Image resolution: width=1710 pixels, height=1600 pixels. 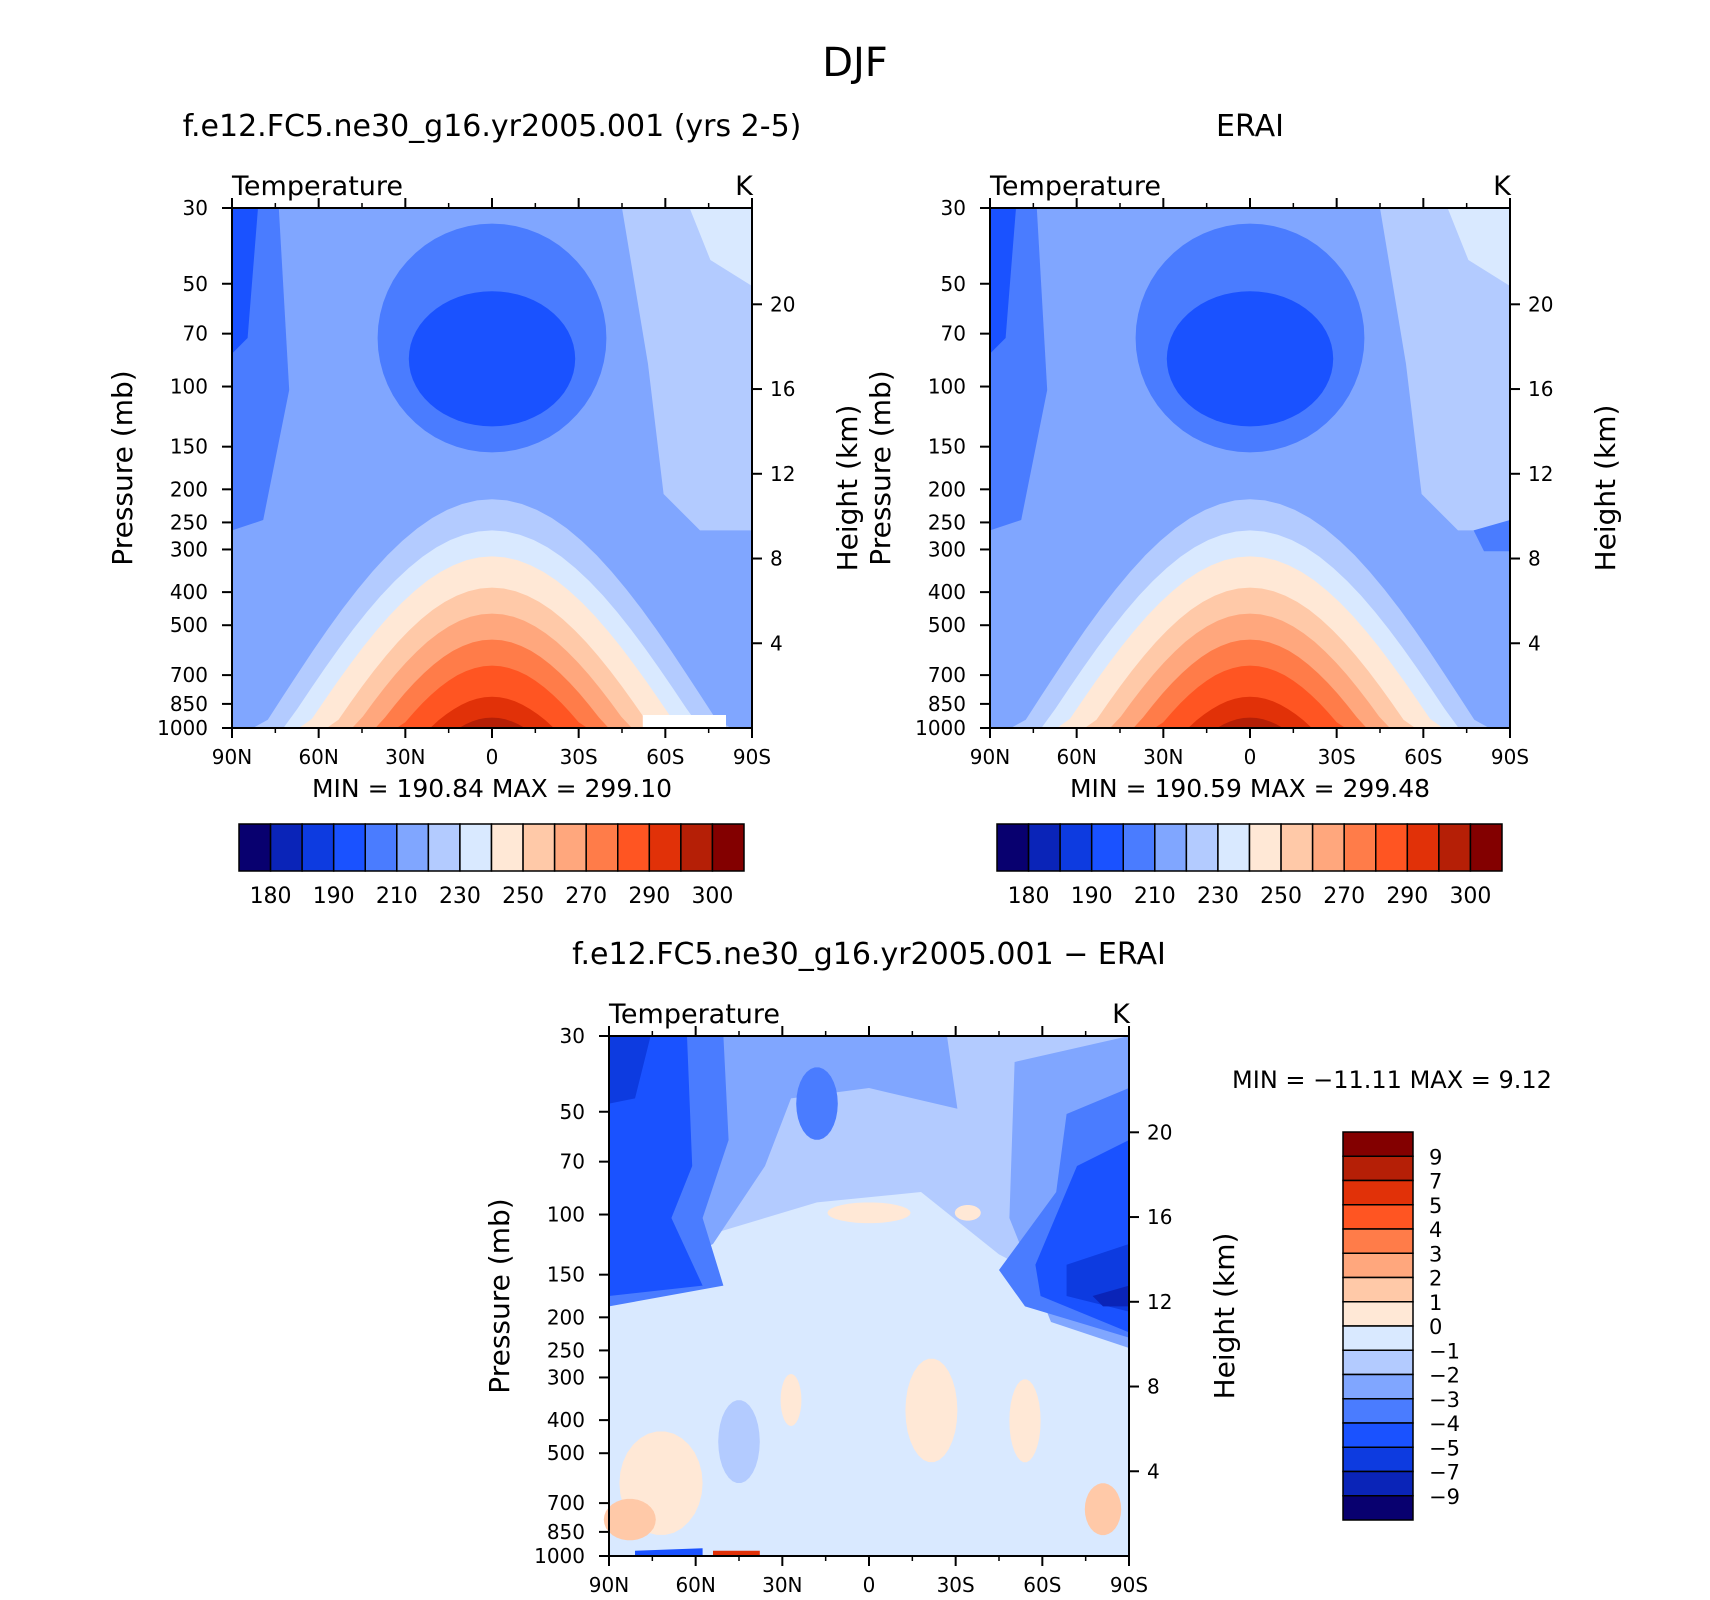 I want to click on colorbar-label: −1, so click(x=1444, y=1351).